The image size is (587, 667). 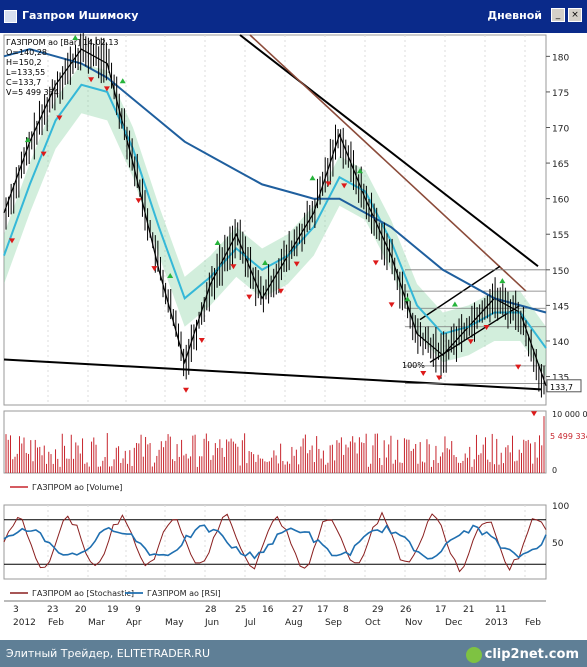 I want to click on oscillator-panel, so click(x=275, y=542).